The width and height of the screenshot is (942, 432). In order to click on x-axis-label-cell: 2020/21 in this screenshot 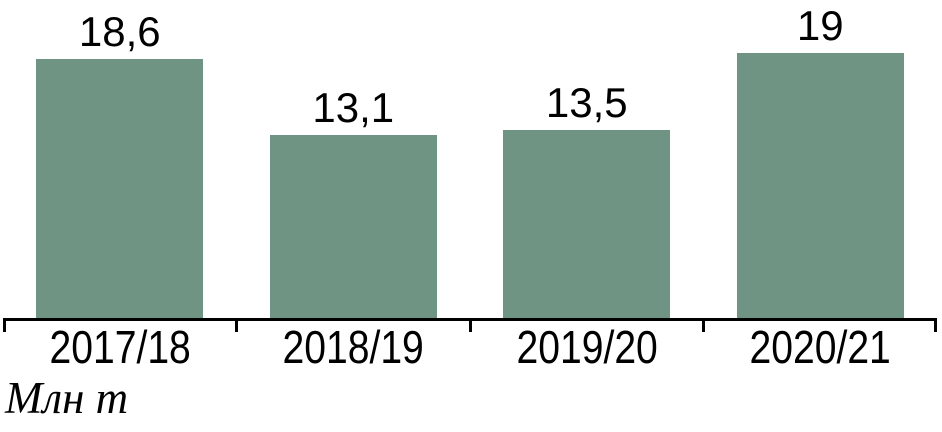, I will do `click(821, 347)`.